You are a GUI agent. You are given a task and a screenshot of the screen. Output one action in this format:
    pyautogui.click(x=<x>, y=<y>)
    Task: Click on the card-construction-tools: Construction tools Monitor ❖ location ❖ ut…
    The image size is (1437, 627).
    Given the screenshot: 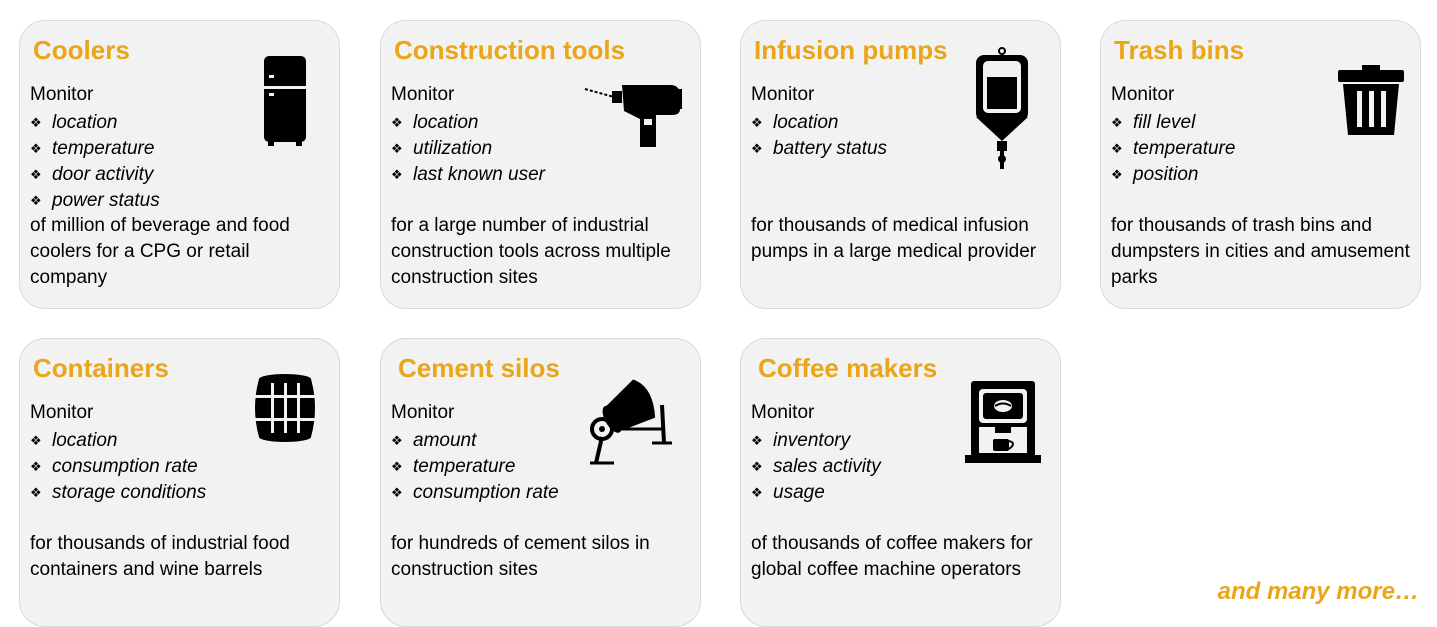 What is the action you would take?
    pyautogui.click(x=540, y=164)
    